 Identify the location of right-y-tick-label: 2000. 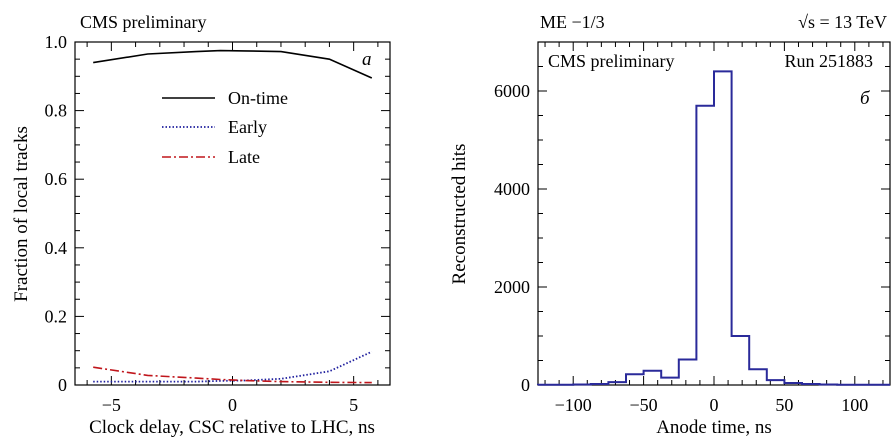
(512, 287).